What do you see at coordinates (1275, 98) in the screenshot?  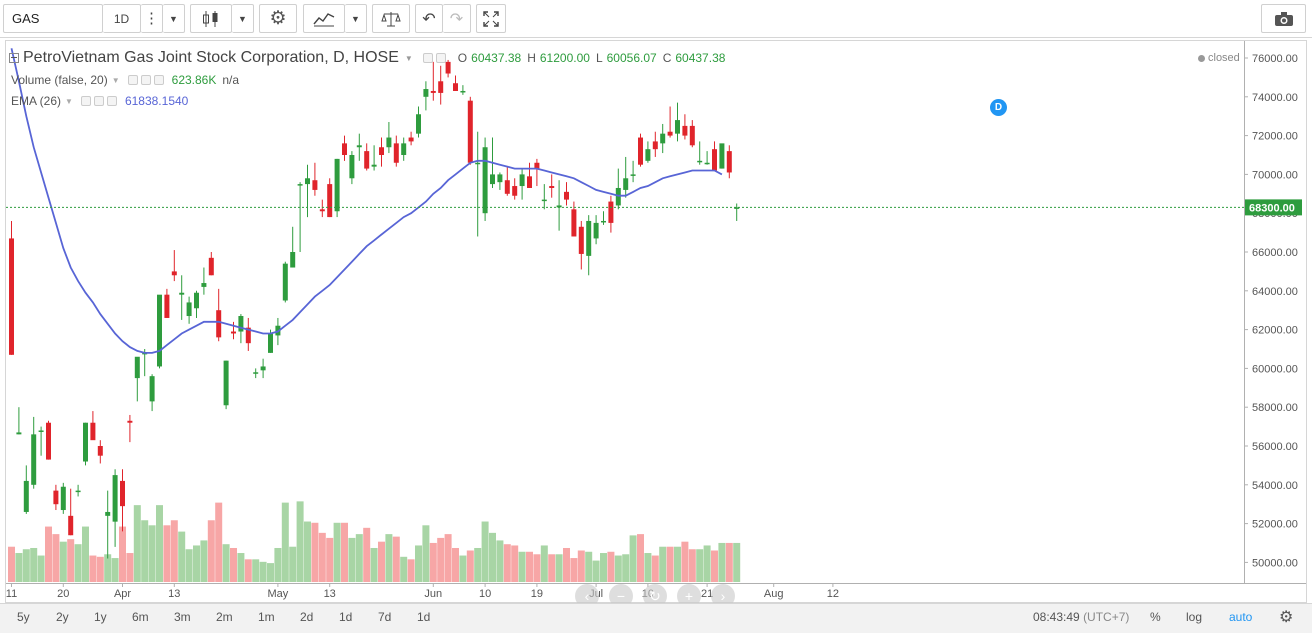 I see `price-tick-label: 74000.00` at bounding box center [1275, 98].